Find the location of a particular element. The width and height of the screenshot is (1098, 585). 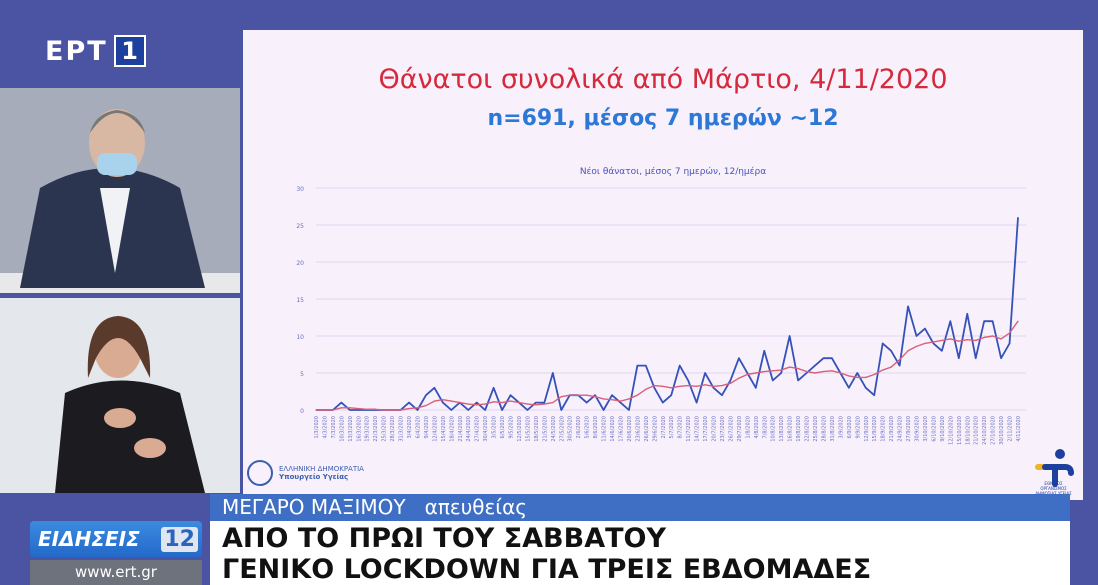

x-tick-label: 5/6/2020 is located at coordinates (588, 427).